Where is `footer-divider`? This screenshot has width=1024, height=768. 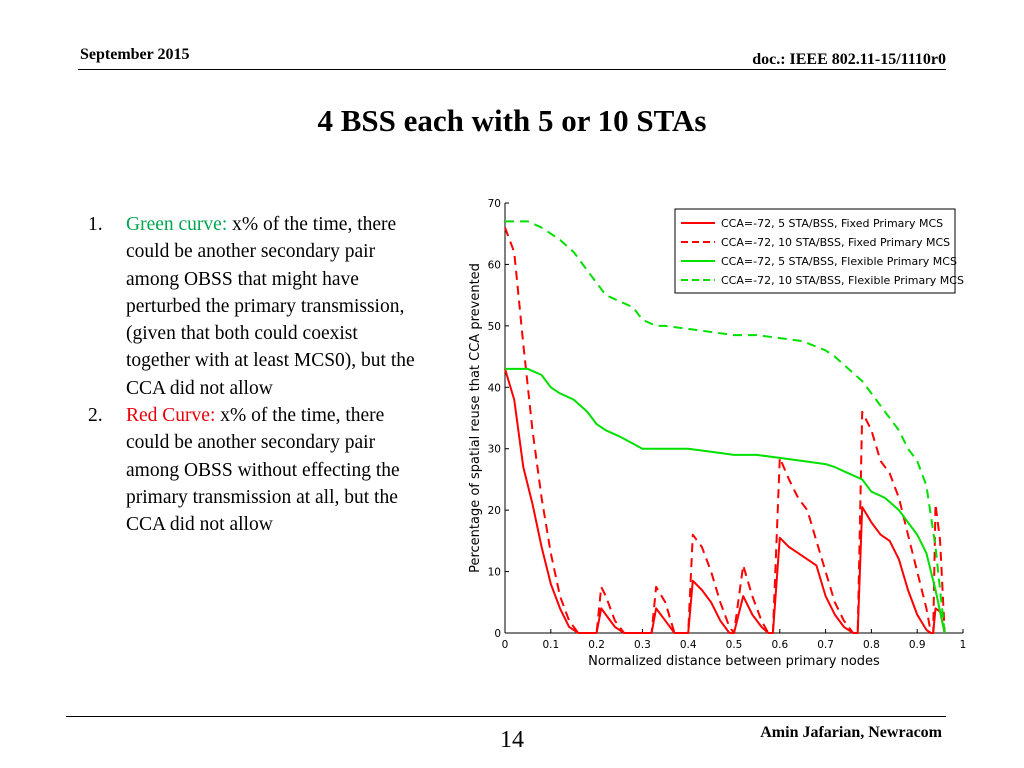
footer-divider is located at coordinates (506, 716).